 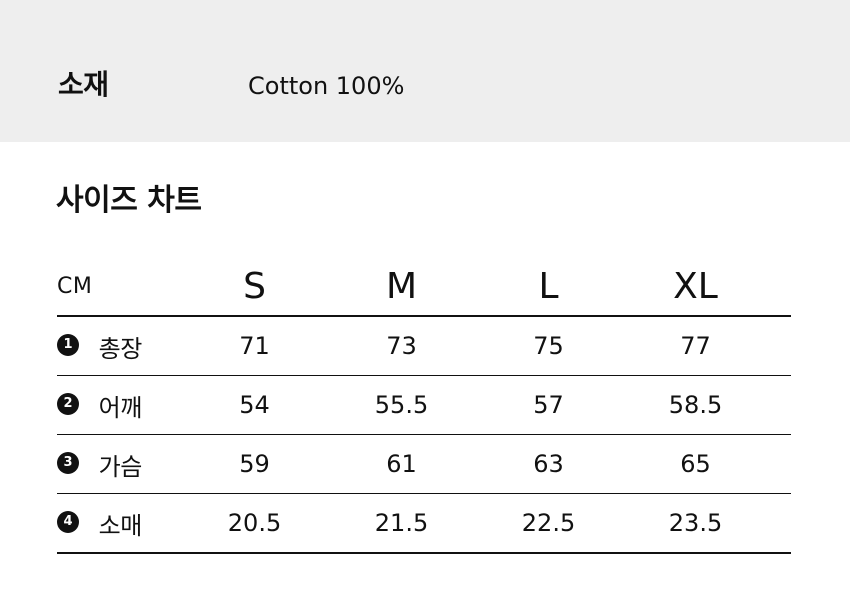 I want to click on size-value: 77, so click(x=695, y=346).